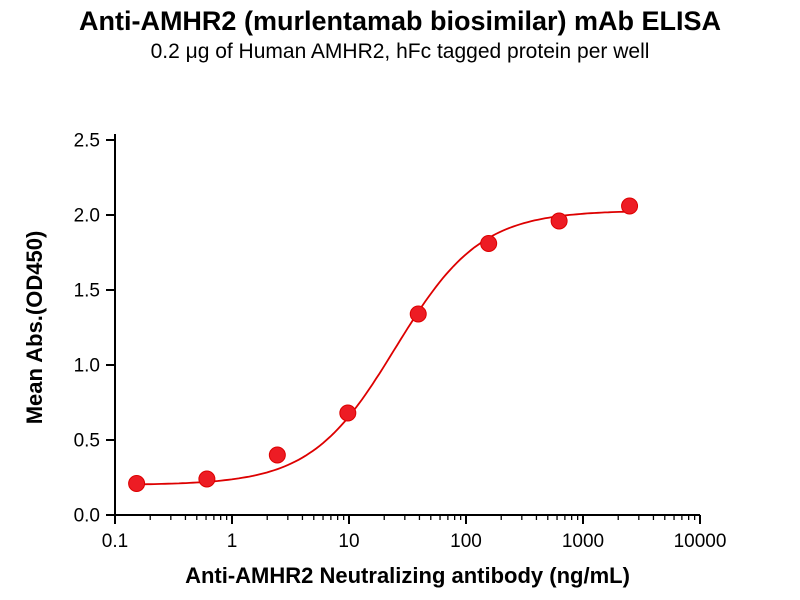 The width and height of the screenshot is (800, 600). Describe the element at coordinates (87, 216) in the screenshot. I see `y-tick-label: 2.0` at that location.